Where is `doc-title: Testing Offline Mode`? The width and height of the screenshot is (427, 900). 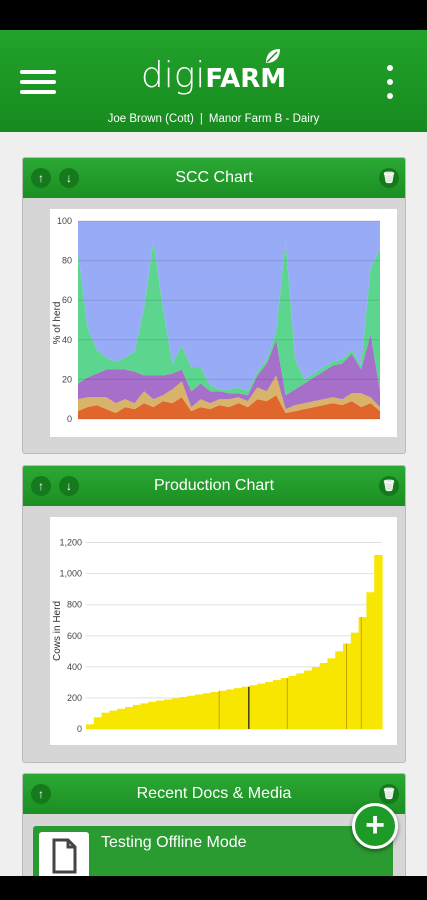
doc-title: Testing Offline Mode is located at coordinates (174, 842).